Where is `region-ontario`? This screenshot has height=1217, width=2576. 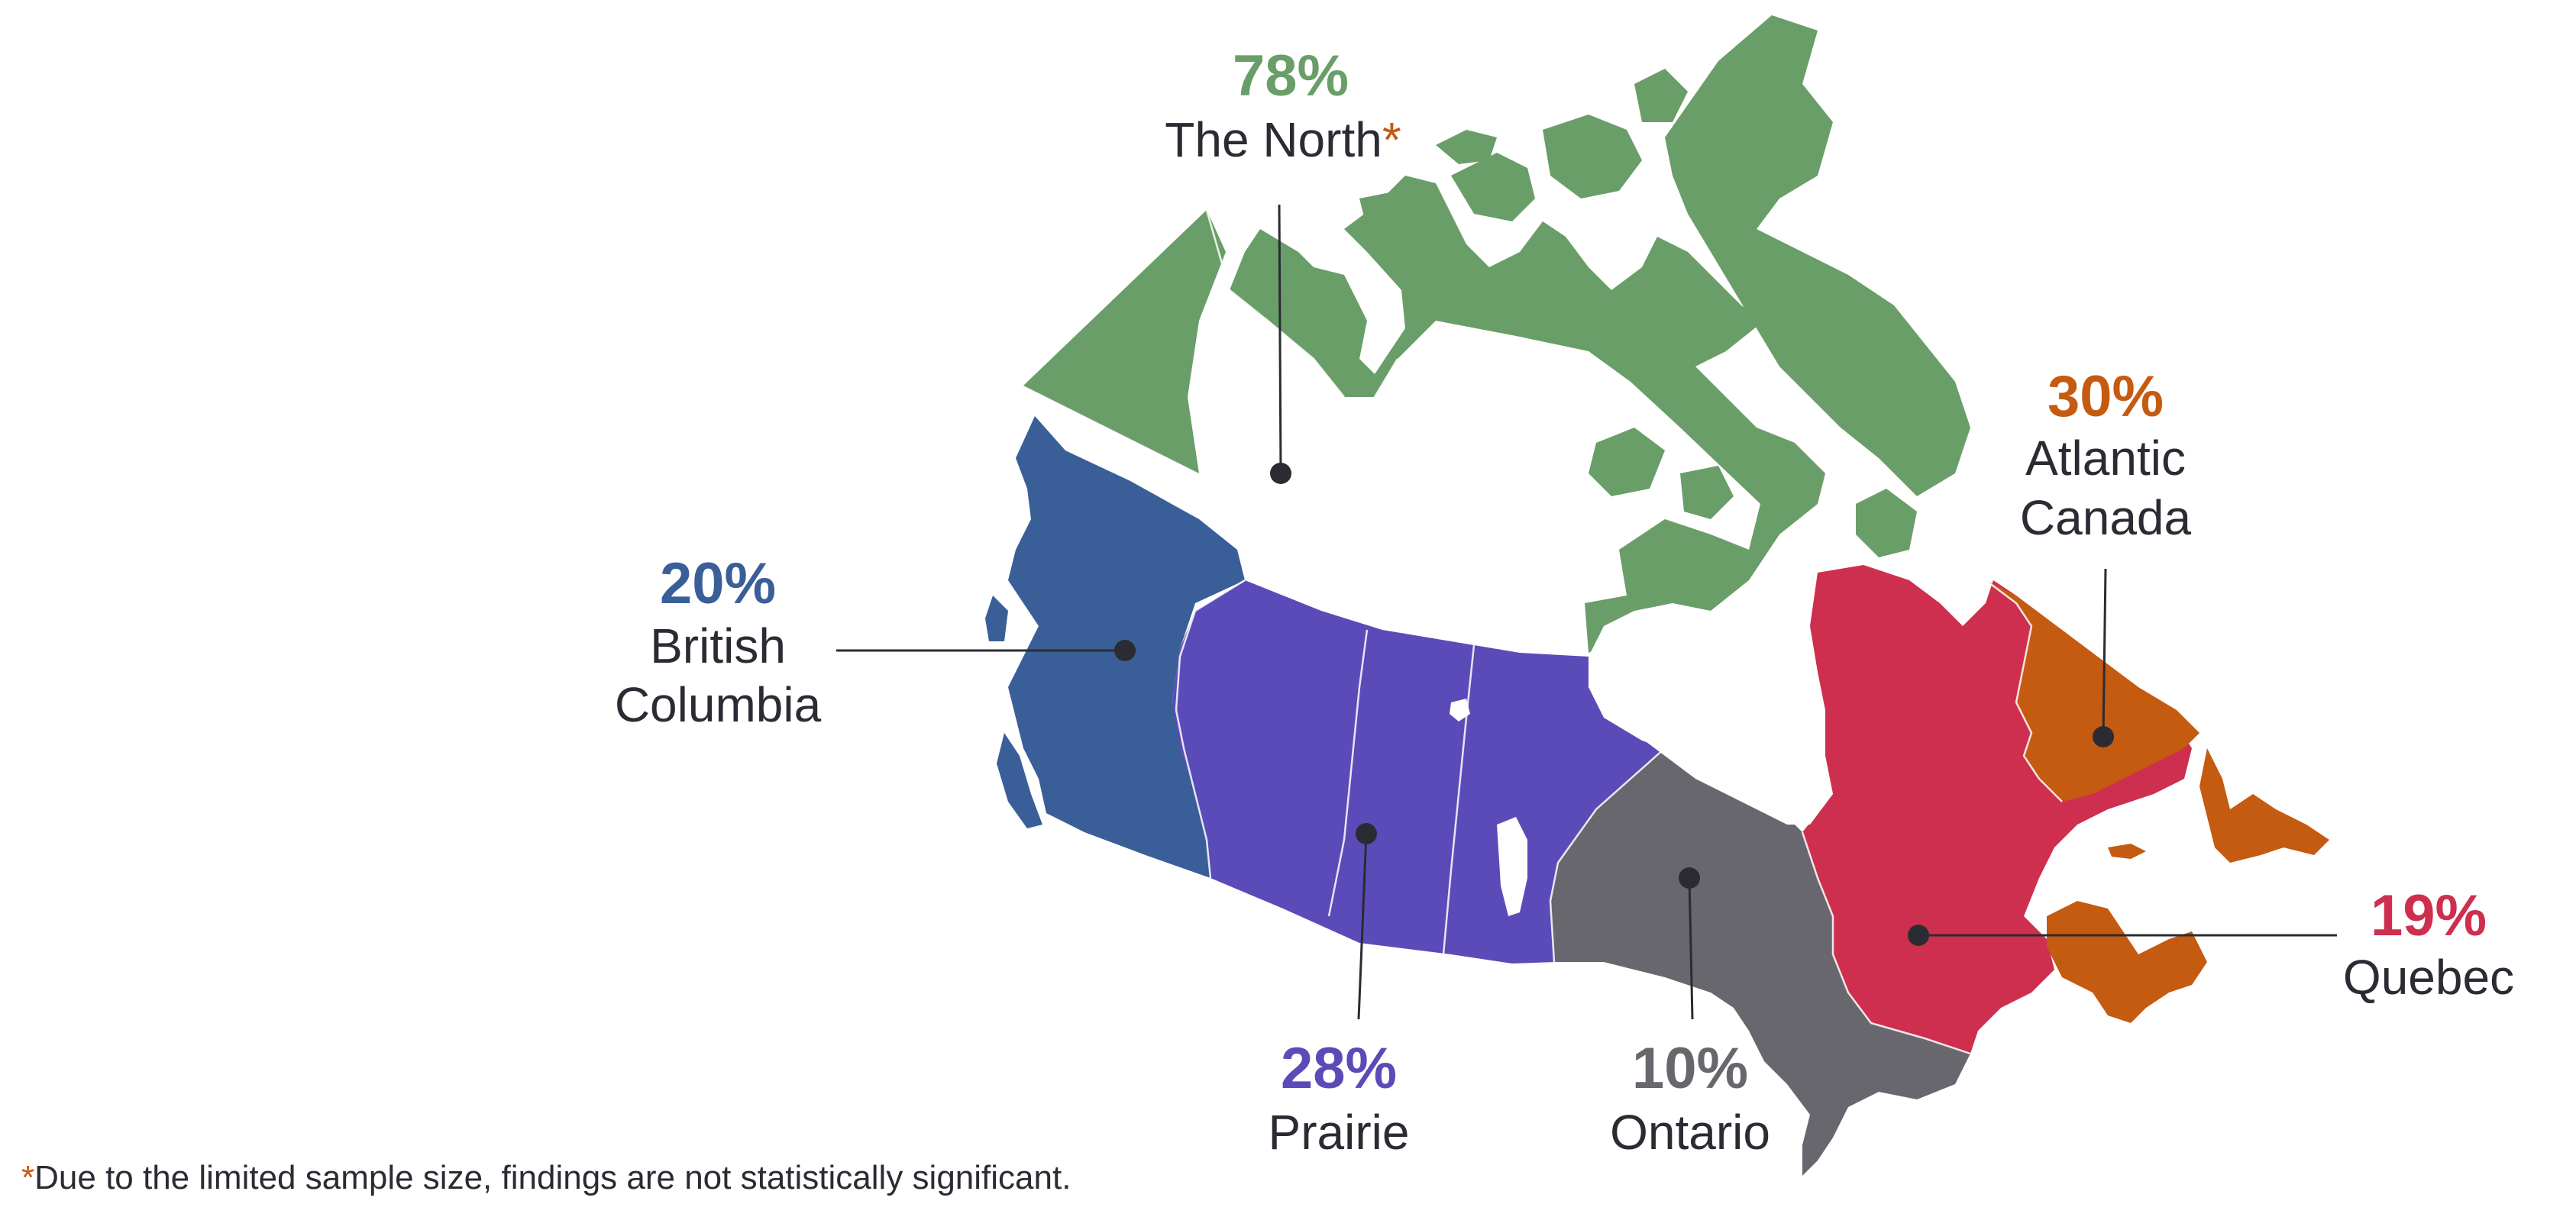
region-ontario is located at coordinates (1760, 962).